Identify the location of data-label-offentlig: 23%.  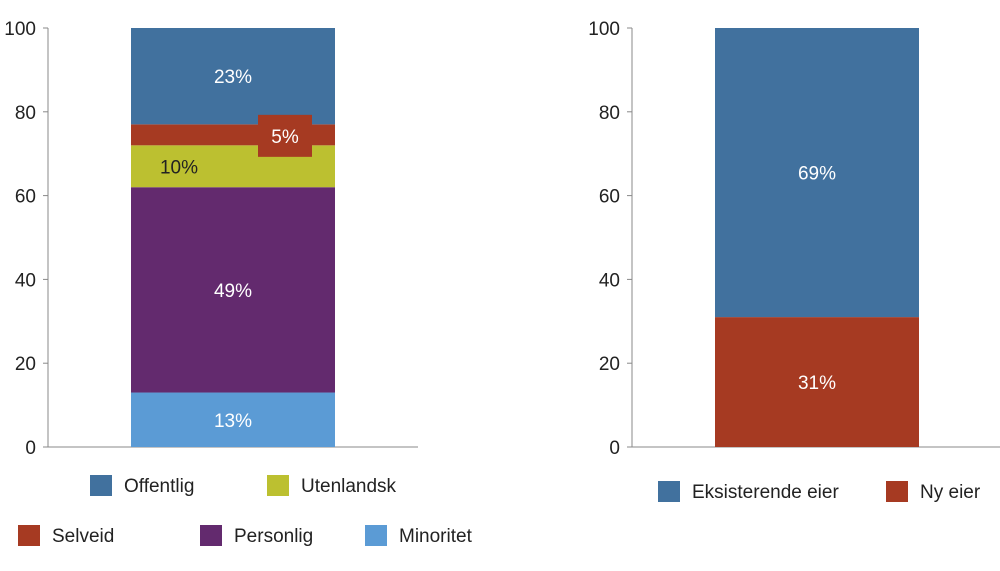
(233, 77).